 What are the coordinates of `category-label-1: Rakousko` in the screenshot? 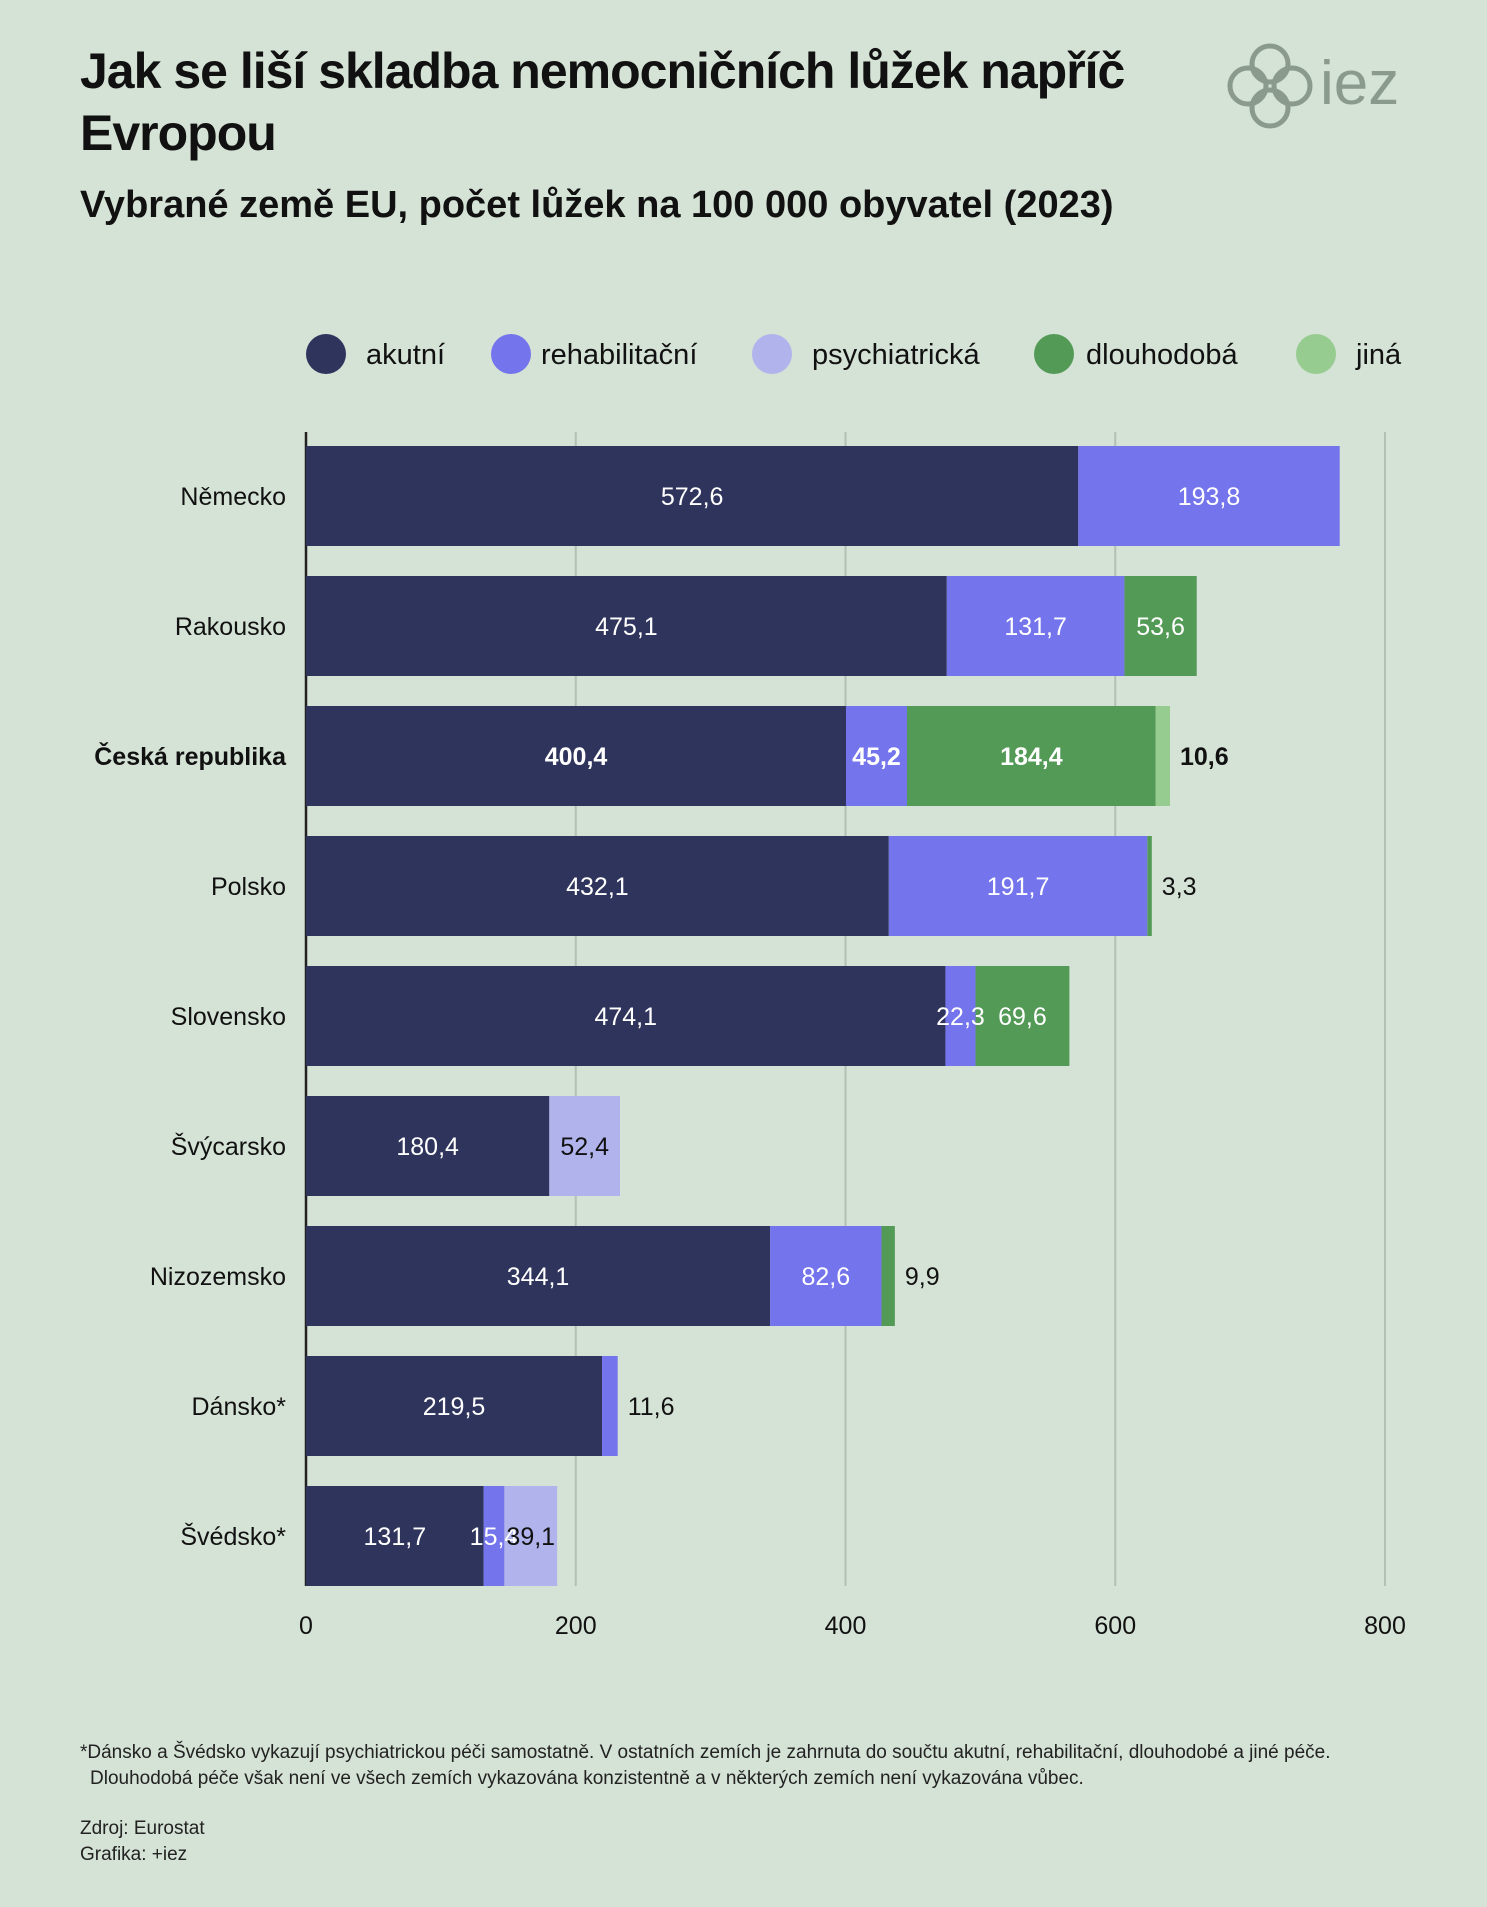 It's located at (230, 627).